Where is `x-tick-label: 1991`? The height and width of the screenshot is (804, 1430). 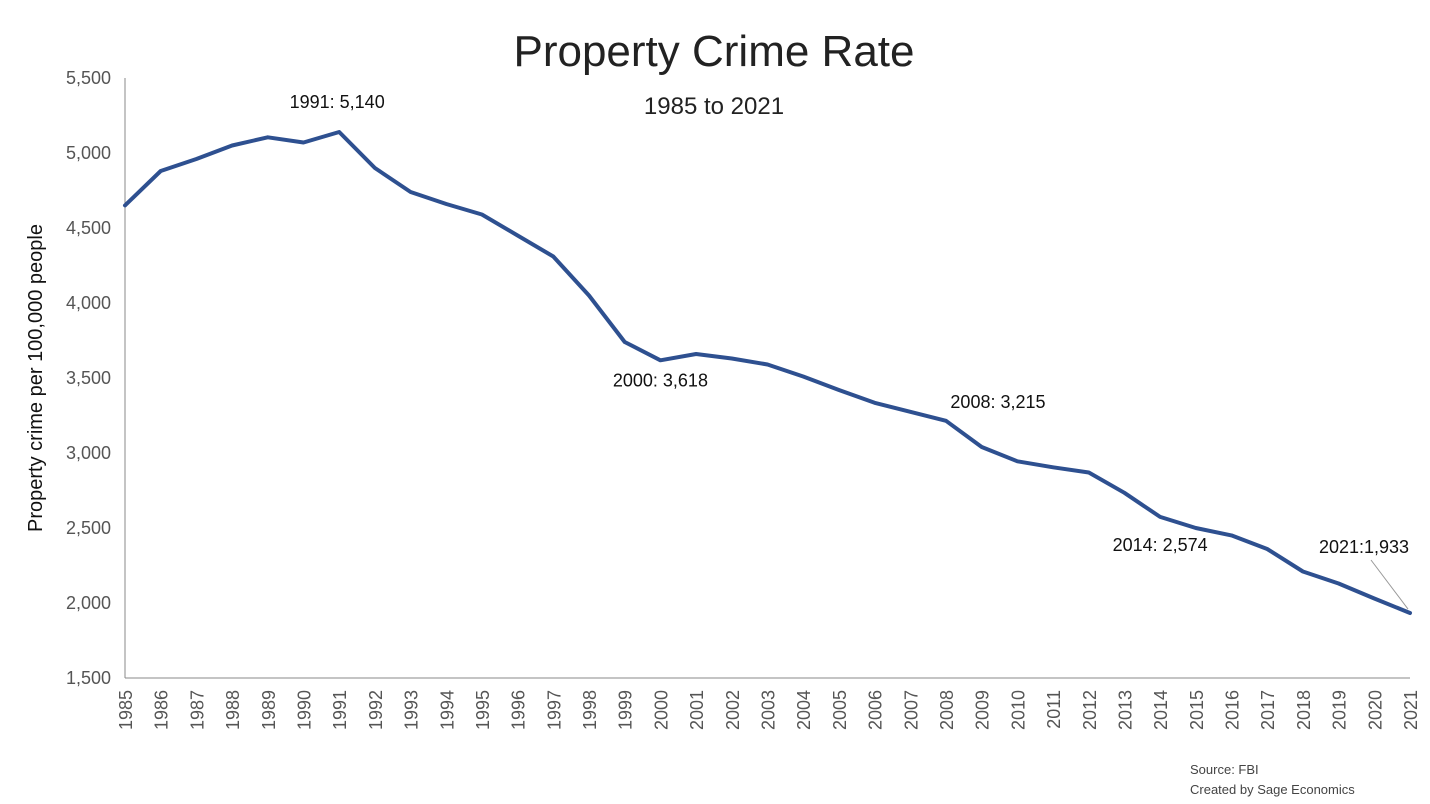
x-tick-label: 1991 is located at coordinates (340, 710).